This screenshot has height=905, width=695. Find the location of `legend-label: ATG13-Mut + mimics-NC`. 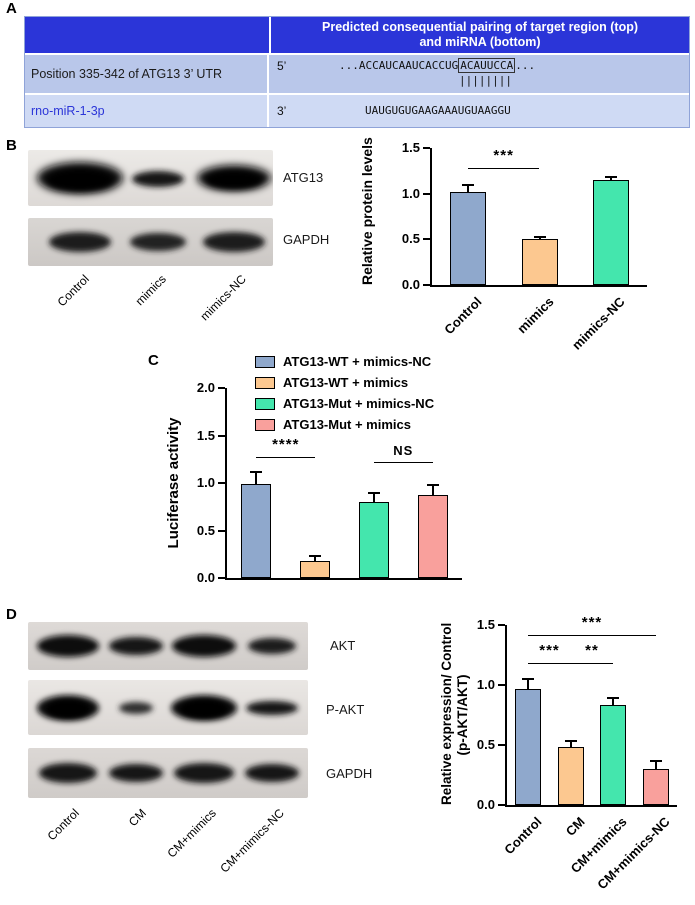

legend-label: ATG13-Mut + mimics-NC is located at coordinates (359, 403).